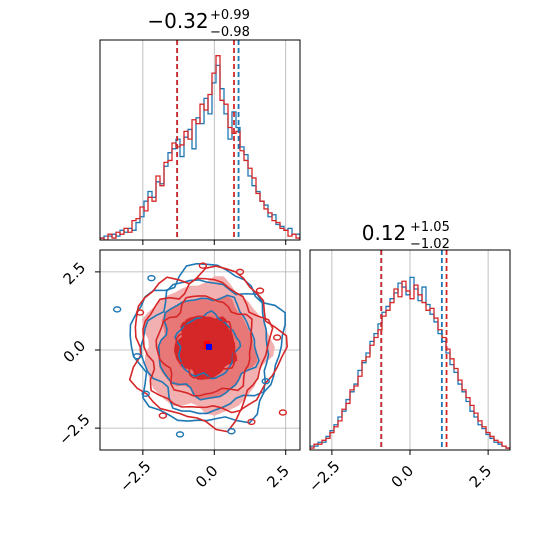  What do you see at coordinates (214, 242) in the screenshot?
I see `hist-1-ticks` at bounding box center [214, 242].